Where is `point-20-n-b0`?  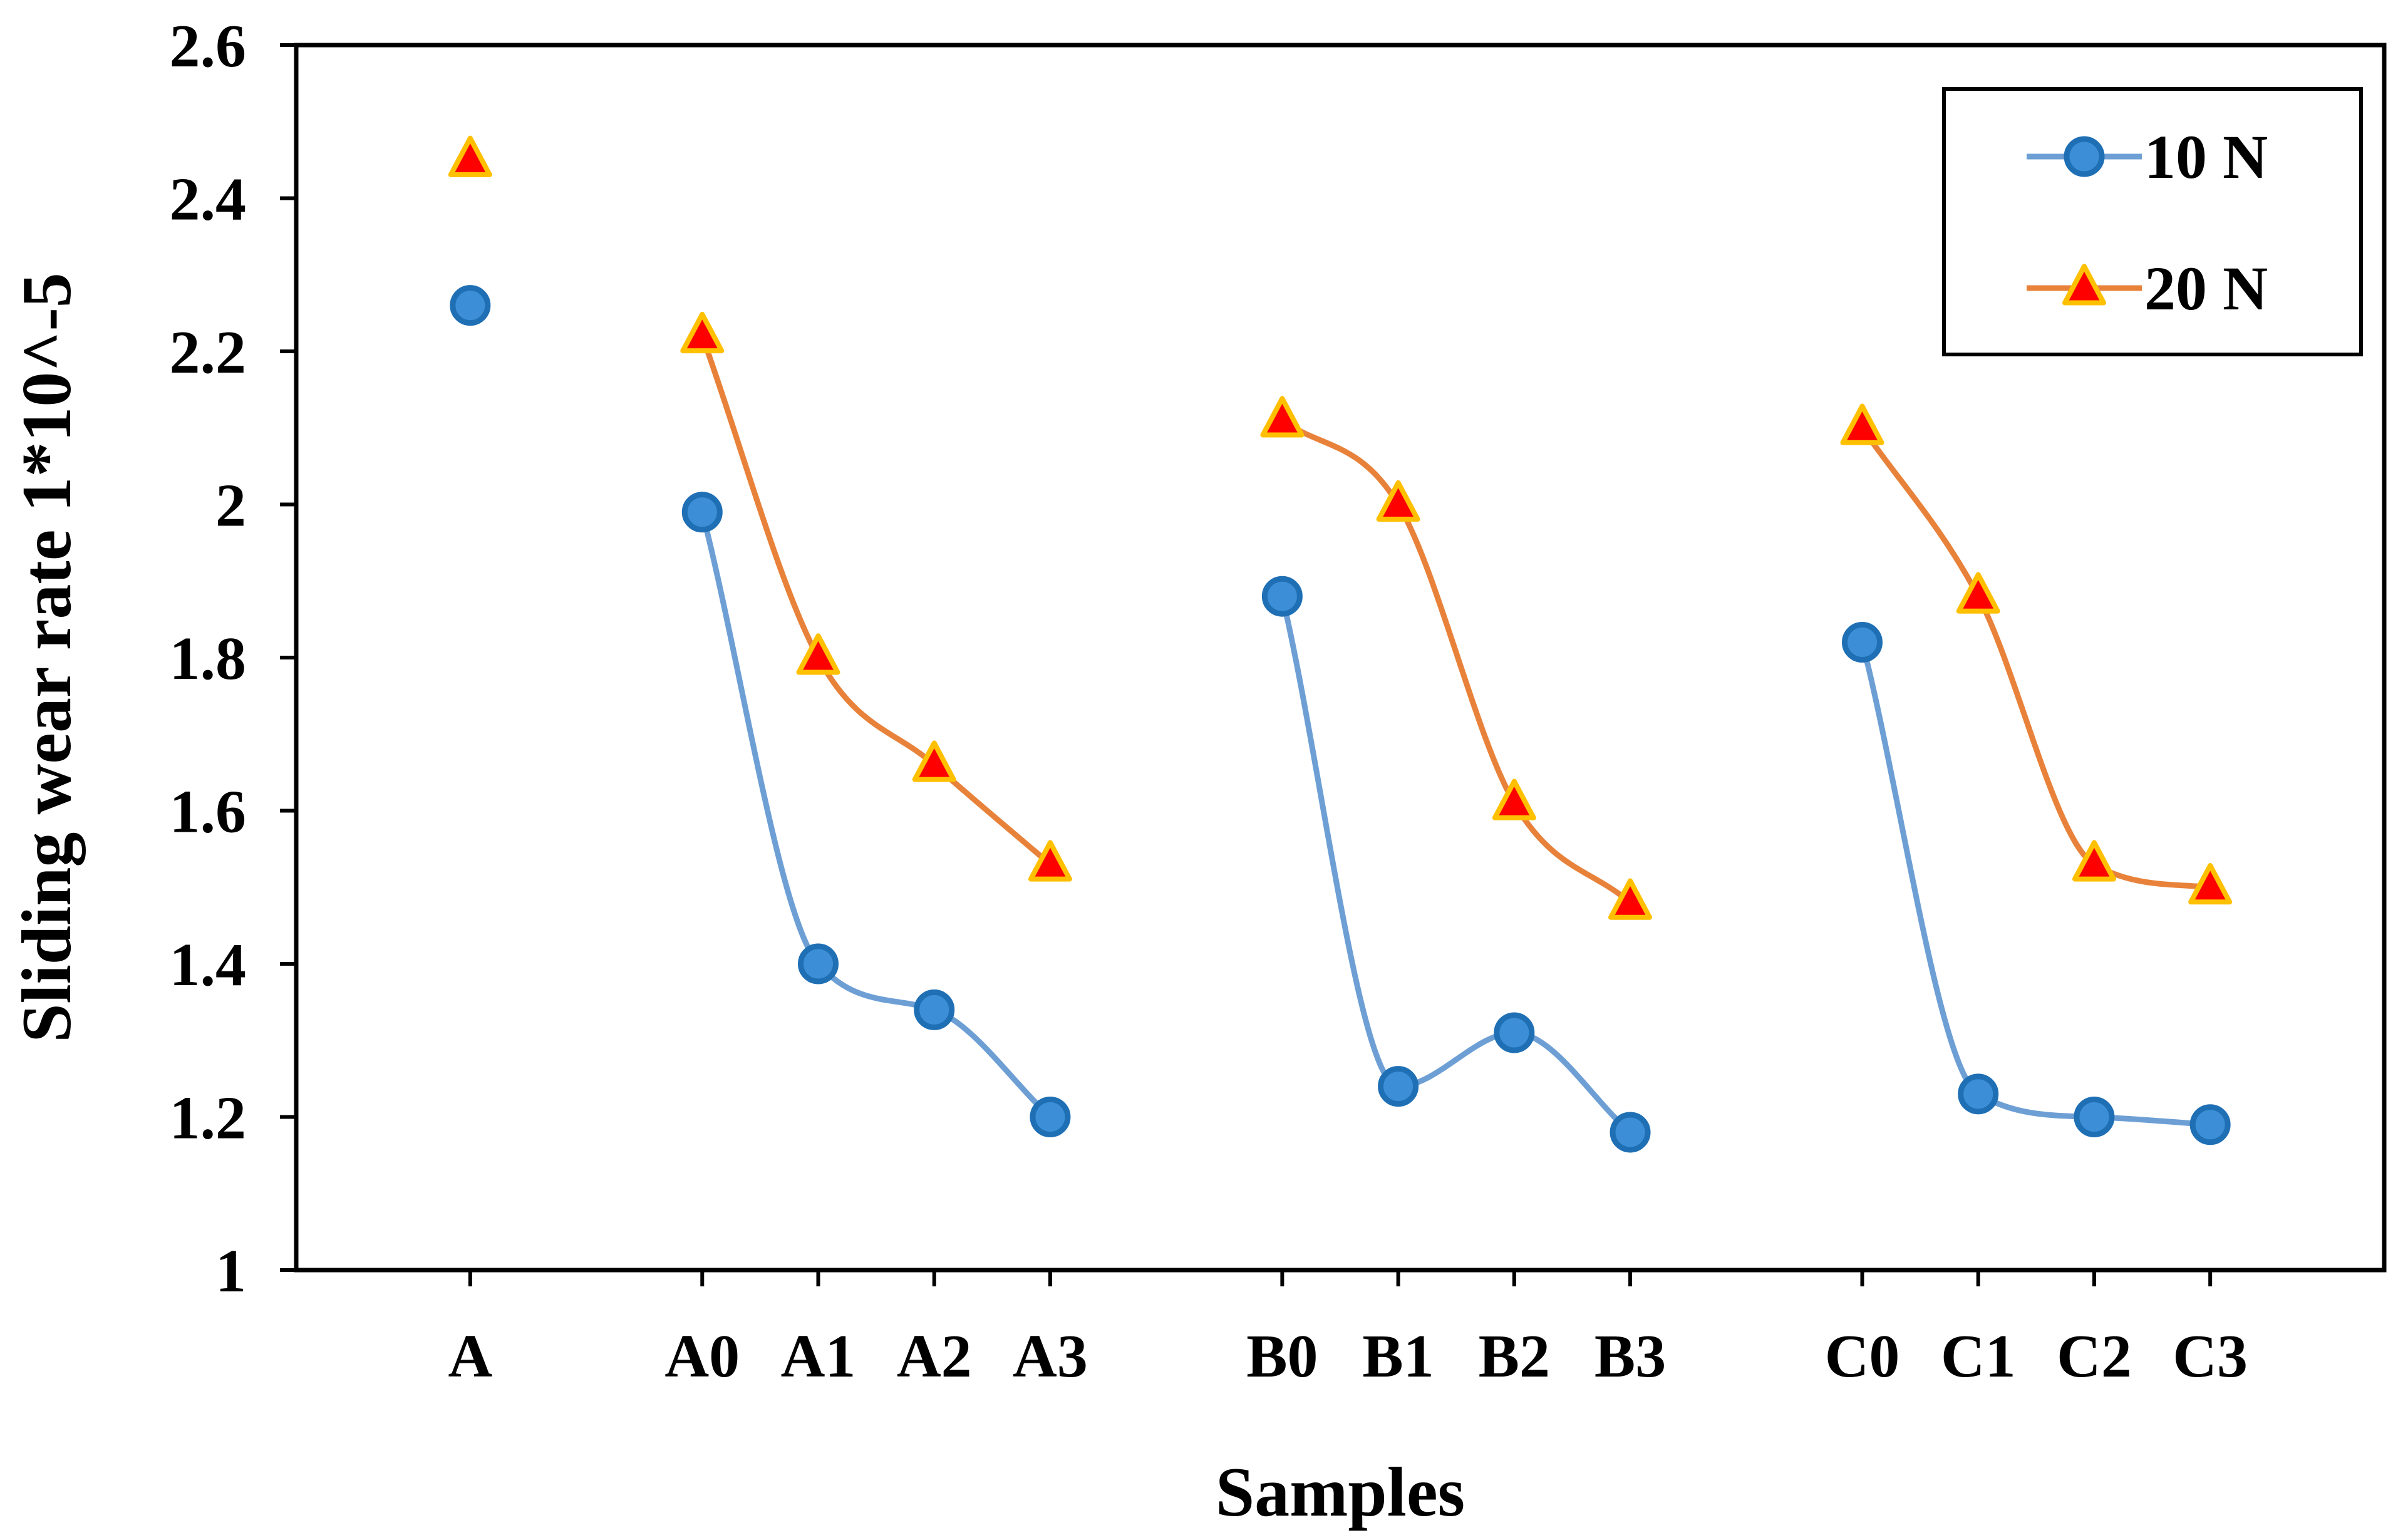
point-20-n-b0 is located at coordinates (1282, 417).